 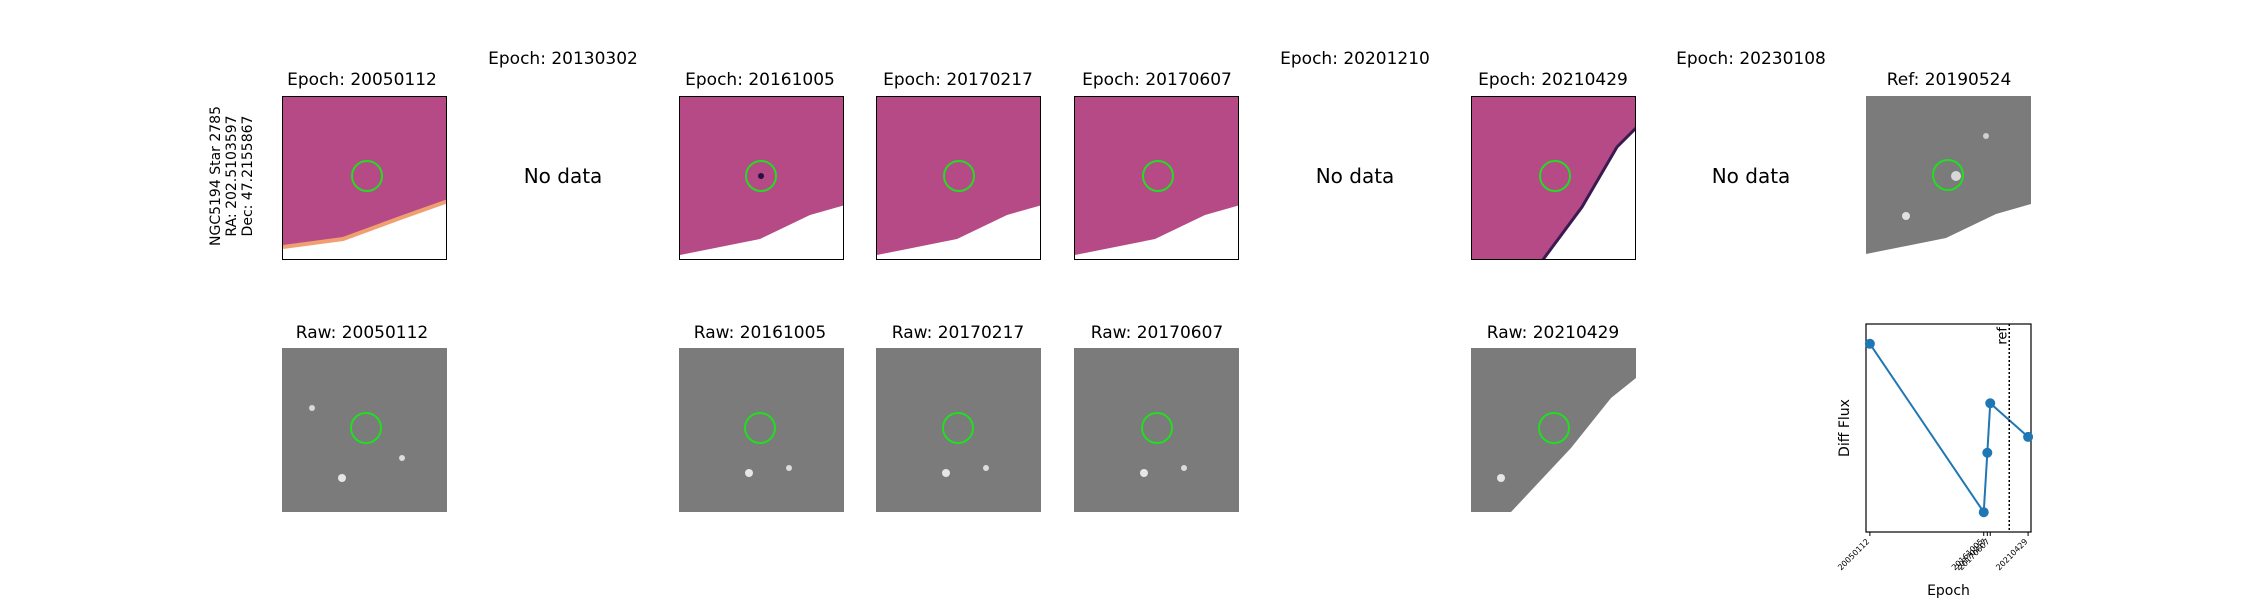 What do you see at coordinates (2011, 554) in the screenshot?
I see `x-tick-label-20210429: 20210429` at bounding box center [2011, 554].